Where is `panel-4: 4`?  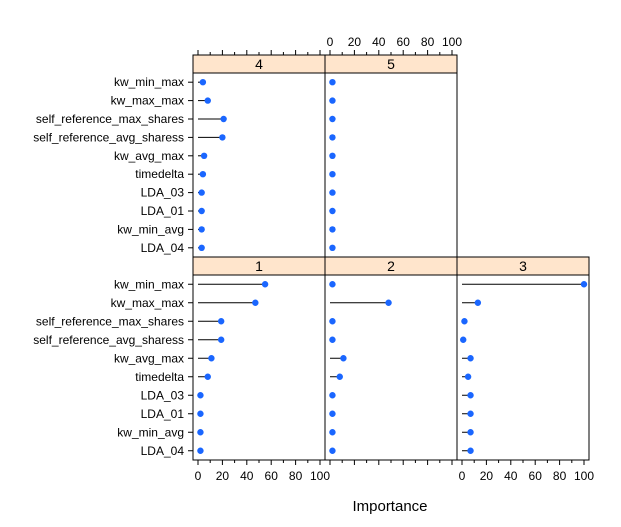 panel-4: 4 is located at coordinates (259, 156).